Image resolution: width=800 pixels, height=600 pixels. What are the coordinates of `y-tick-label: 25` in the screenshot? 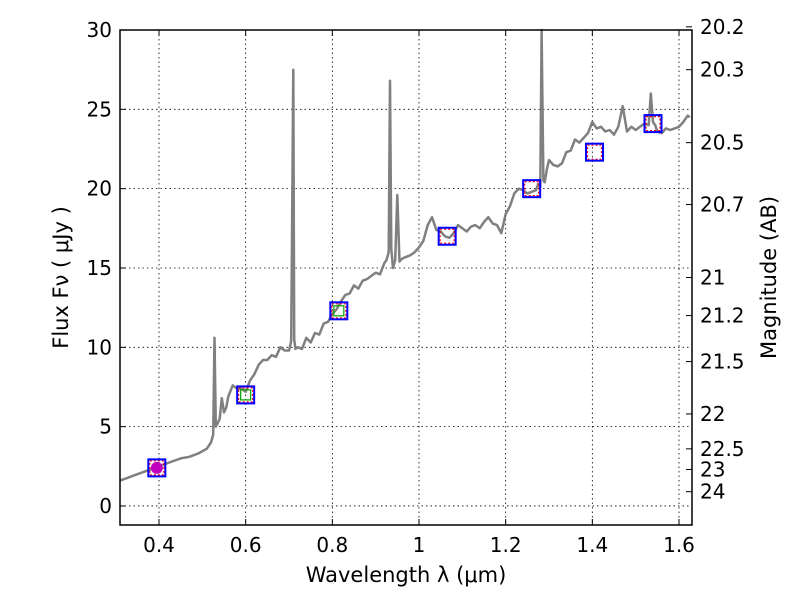 It's located at (99, 109).